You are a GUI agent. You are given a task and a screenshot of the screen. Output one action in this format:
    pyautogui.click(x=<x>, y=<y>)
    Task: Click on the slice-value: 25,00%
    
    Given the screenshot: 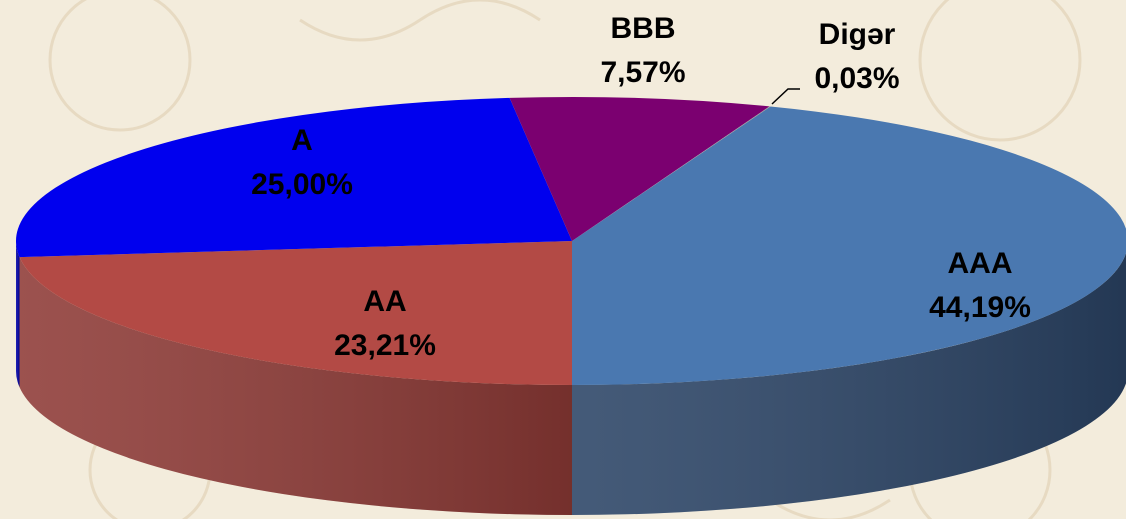 What is the action you would take?
    pyautogui.click(x=302, y=184)
    